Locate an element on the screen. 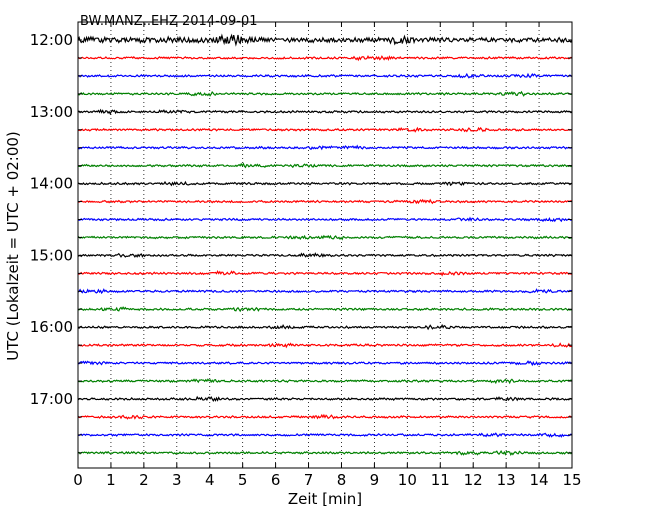 The image size is (650, 520). x-tick-label: 6 is located at coordinates (276, 480).